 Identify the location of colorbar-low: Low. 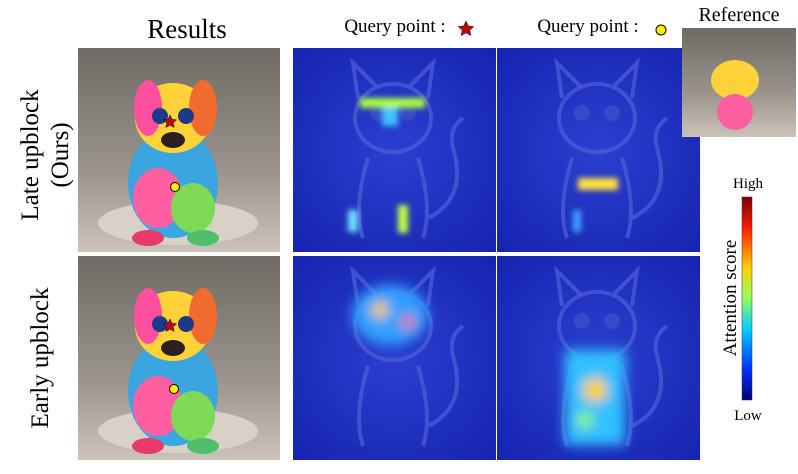
(748, 416).